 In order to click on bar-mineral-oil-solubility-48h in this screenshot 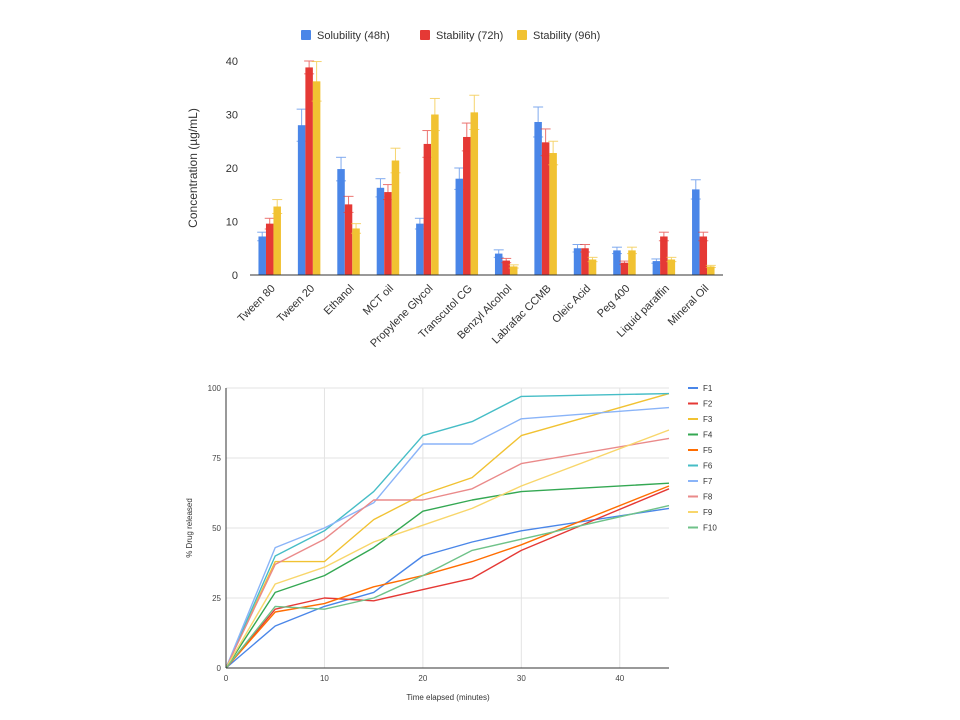, I will do `click(696, 232)`.